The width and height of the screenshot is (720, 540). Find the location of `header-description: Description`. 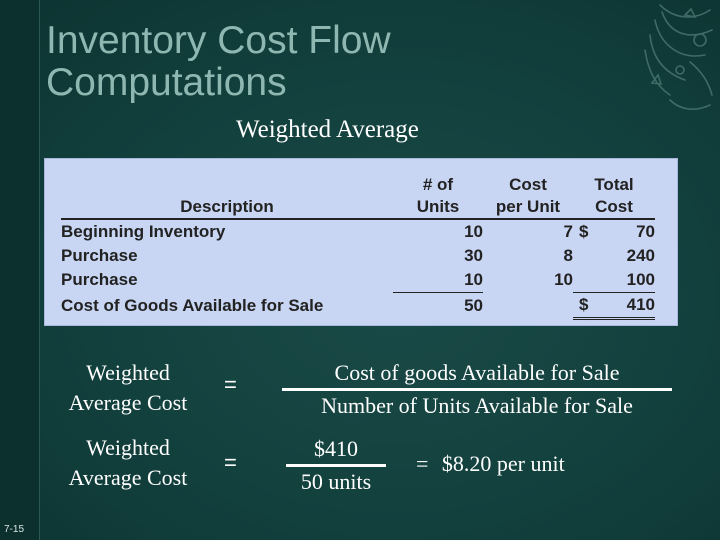

header-description: Description is located at coordinates (227, 196).